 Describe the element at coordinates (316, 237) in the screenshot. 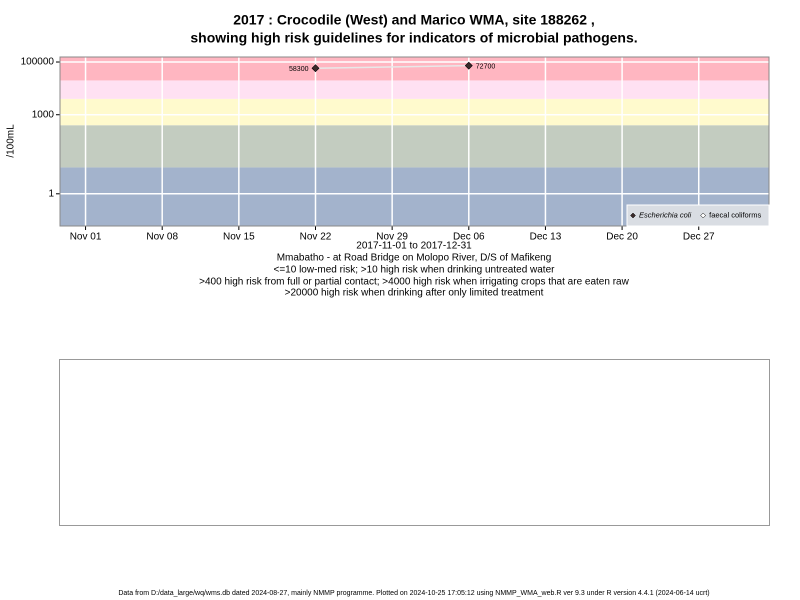

I see `x-tick-label: Nov 22` at that location.